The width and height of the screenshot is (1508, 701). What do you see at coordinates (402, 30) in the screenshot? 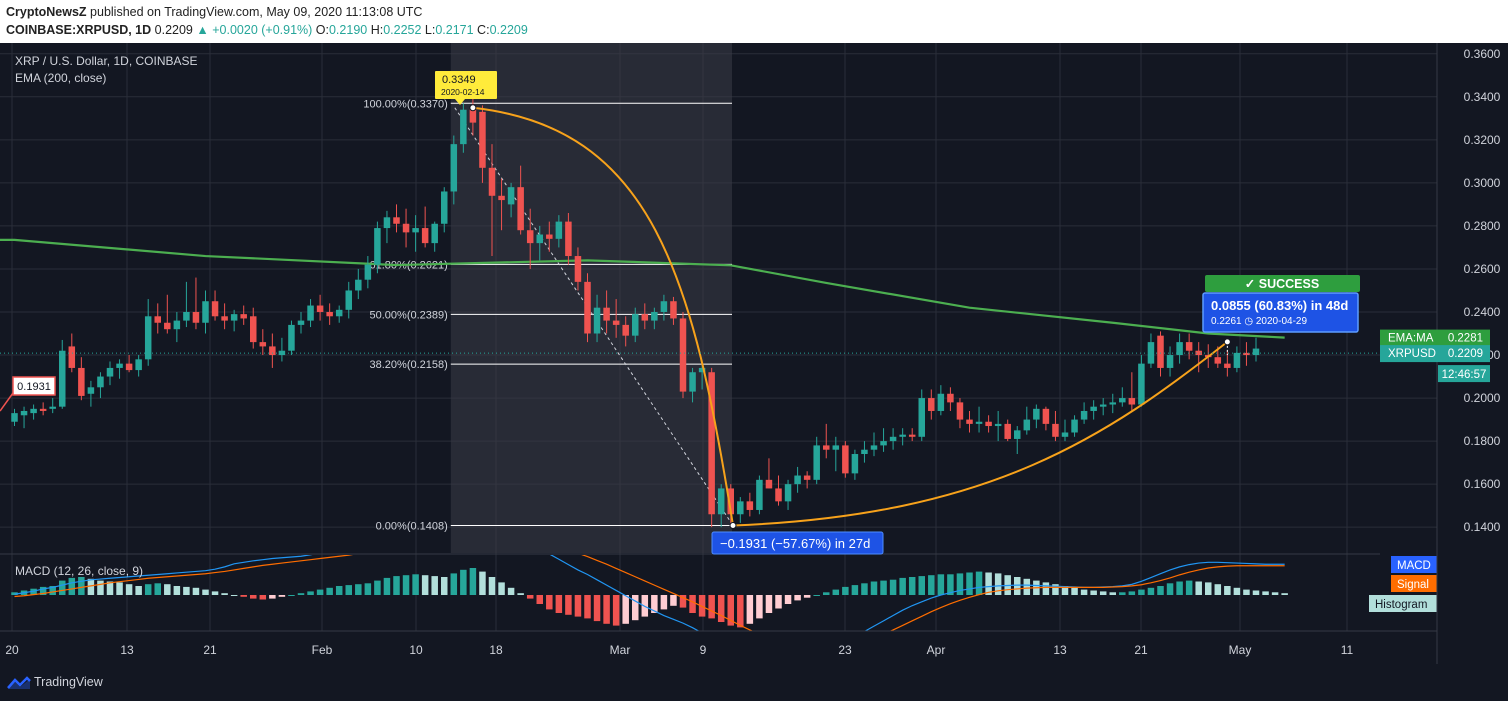
I see `ohlc-high: 0.2252` at bounding box center [402, 30].